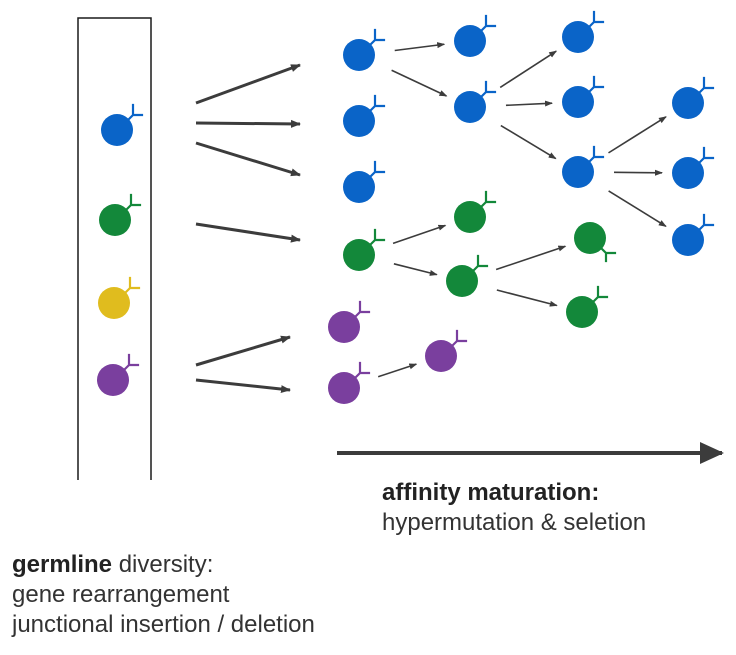  Describe the element at coordinates (528, 69) in the screenshot. I see `lineage-arrow-b5-b6` at that location.